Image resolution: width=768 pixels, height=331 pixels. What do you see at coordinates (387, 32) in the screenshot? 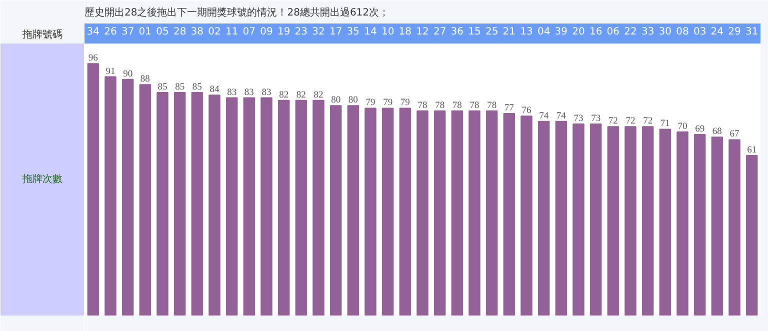
I see `x-tick-label: 10` at bounding box center [387, 32].